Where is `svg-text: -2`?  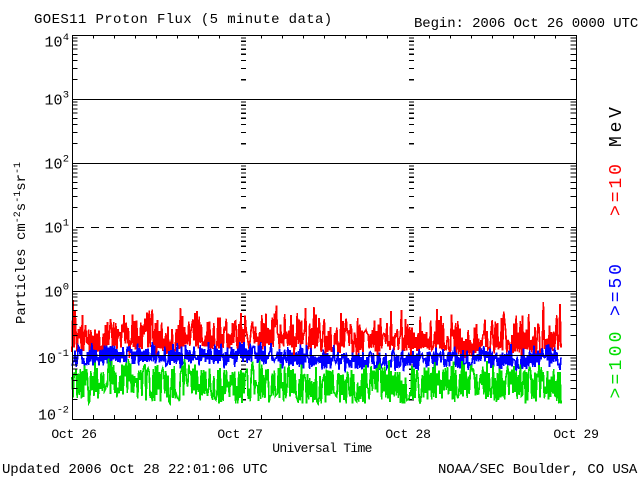 svg-text: -2 is located at coordinates (63, 411).